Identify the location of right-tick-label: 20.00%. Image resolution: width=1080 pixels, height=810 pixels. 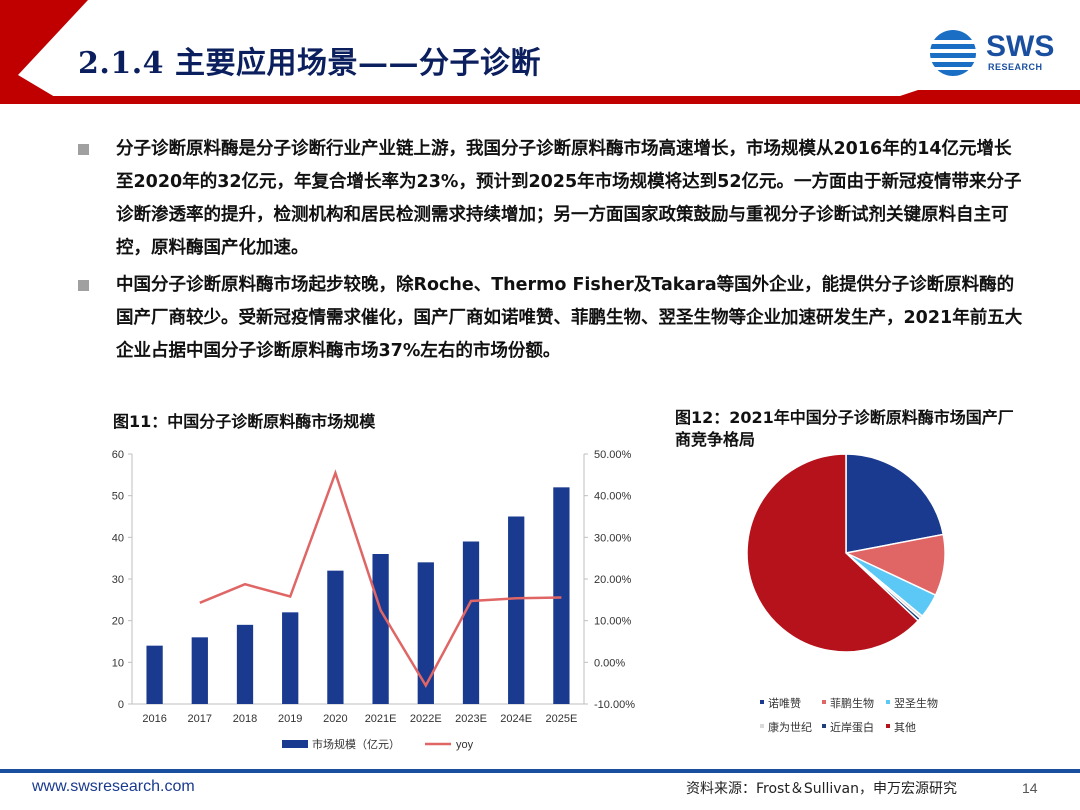
(613, 580).